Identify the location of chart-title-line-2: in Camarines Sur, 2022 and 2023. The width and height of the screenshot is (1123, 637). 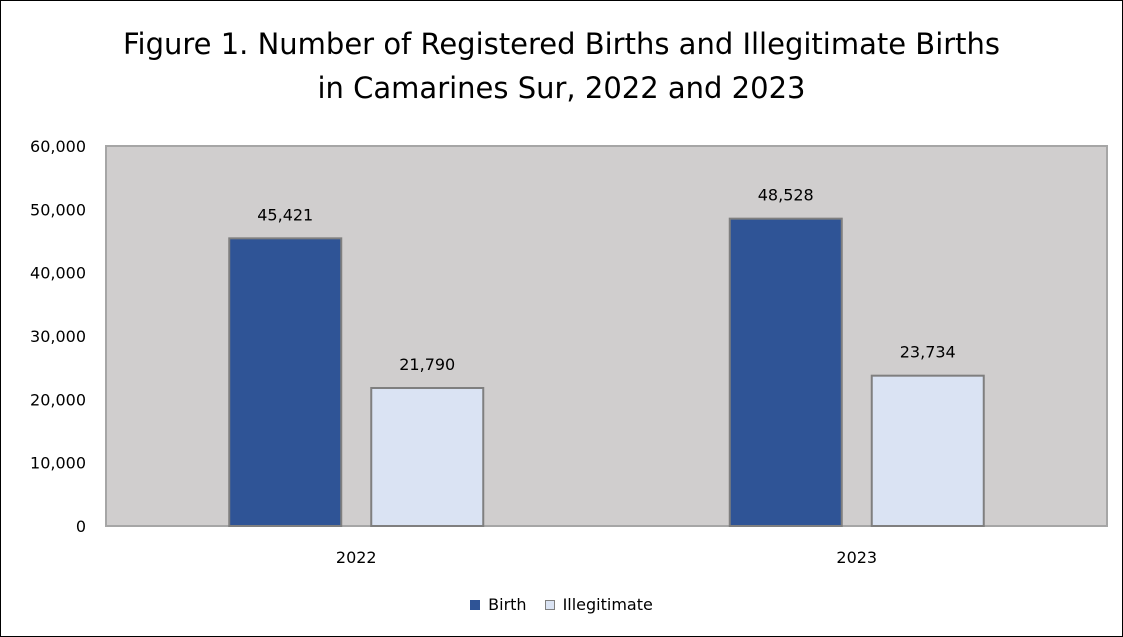
(561, 88).